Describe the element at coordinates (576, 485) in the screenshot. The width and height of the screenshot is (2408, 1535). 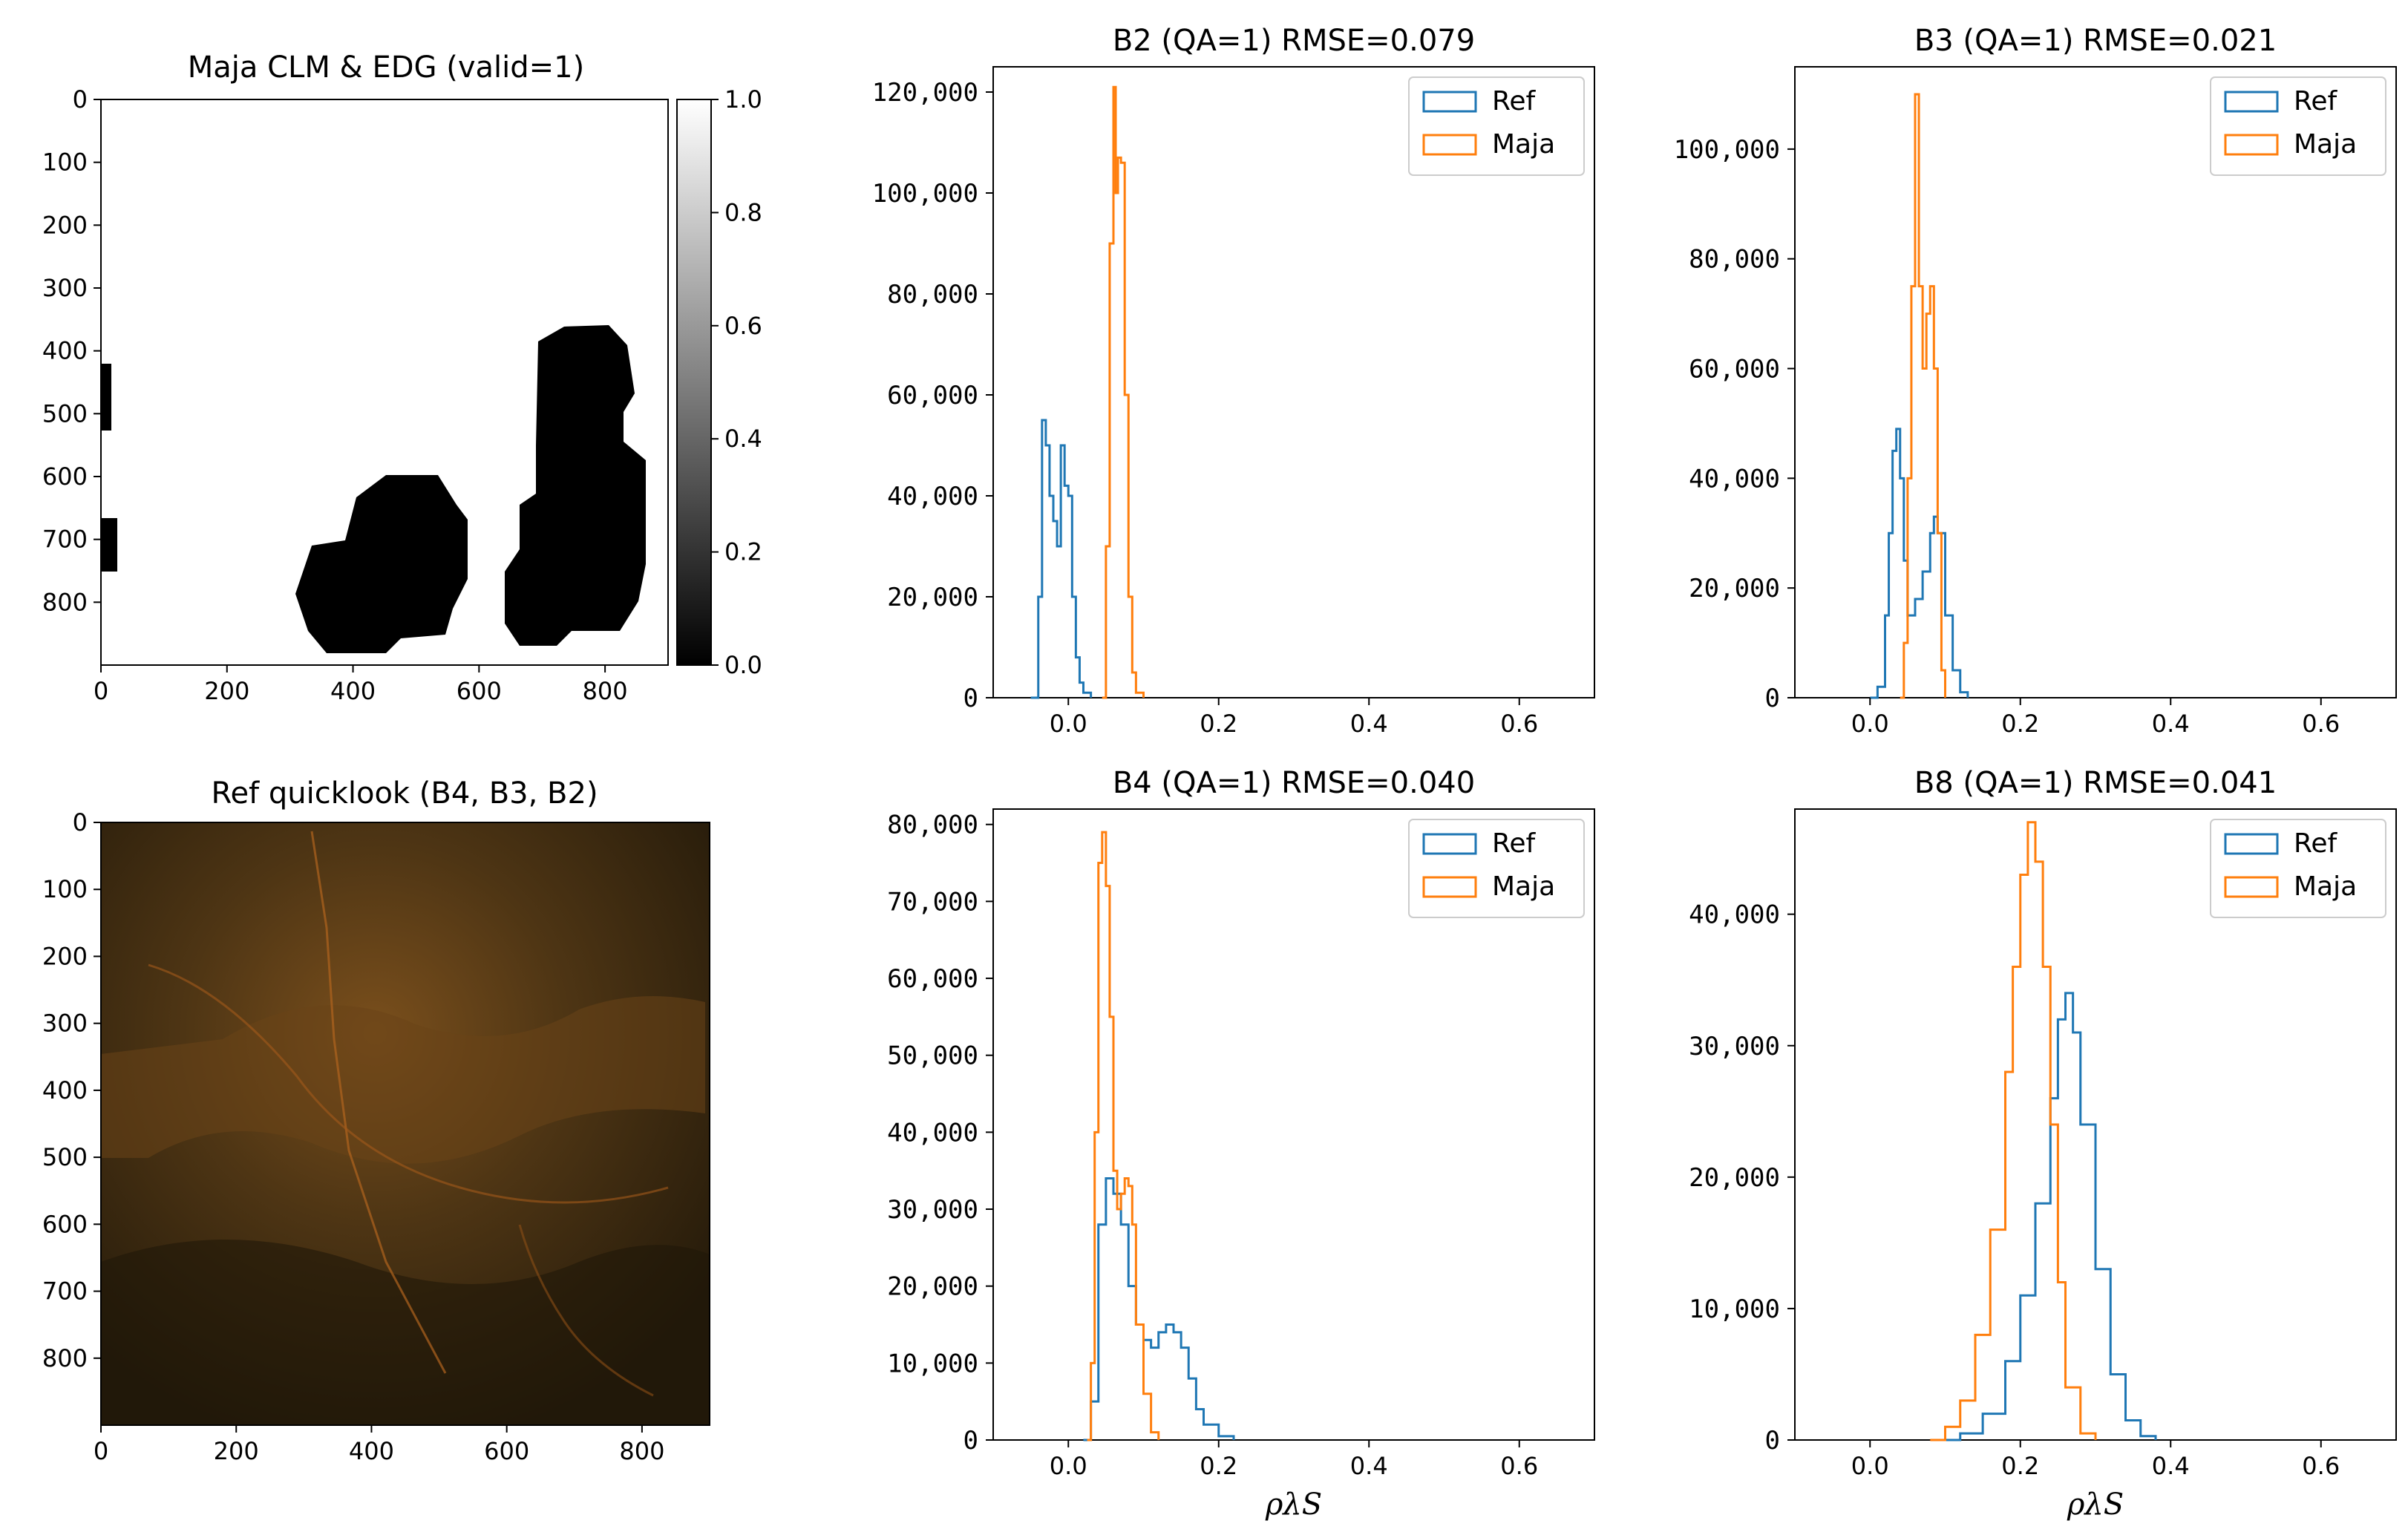
I see `mask-blob-right` at that location.